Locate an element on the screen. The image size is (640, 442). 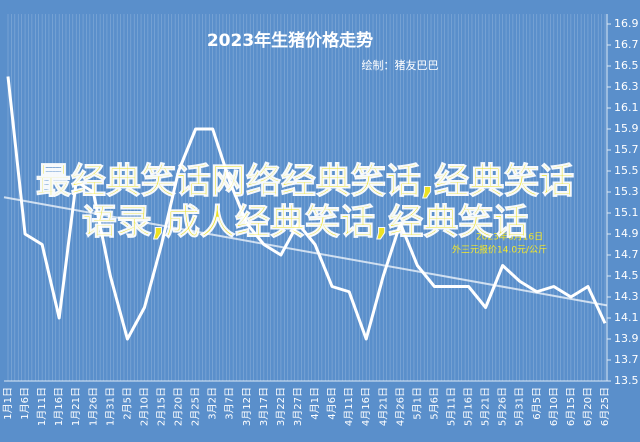
x-tick-label: 4月11日 is located at coordinates (349, 406).